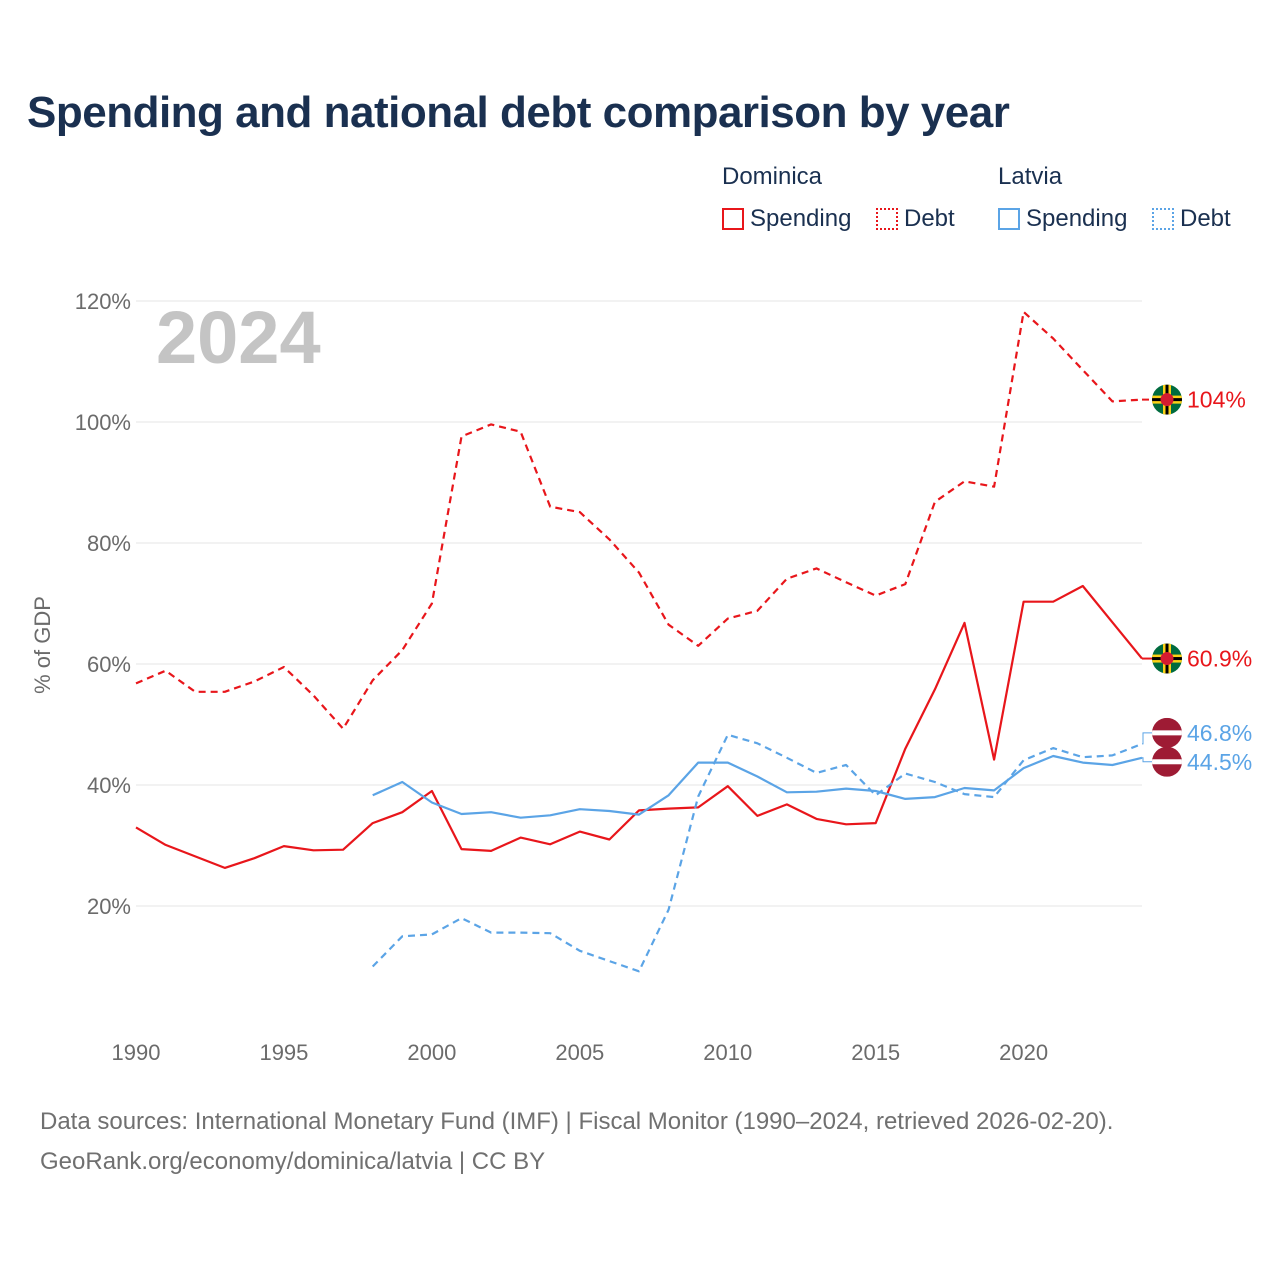 The image size is (1280, 1280). What do you see at coordinates (109, 785) in the screenshot?
I see `y-tick-label: 40%` at bounding box center [109, 785].